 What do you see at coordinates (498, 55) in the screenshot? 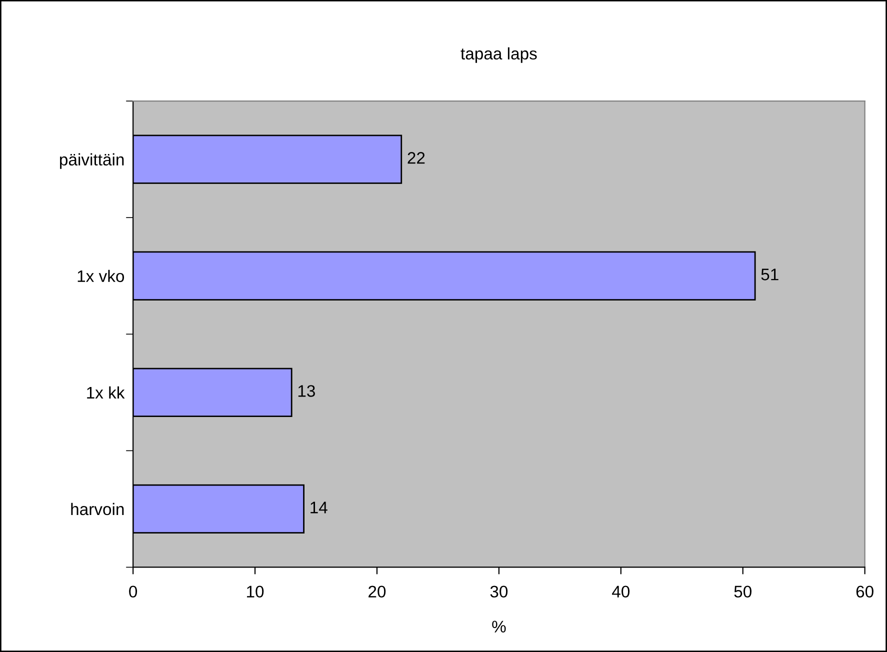
I see `chart-title: tapaa laps` at bounding box center [498, 55].